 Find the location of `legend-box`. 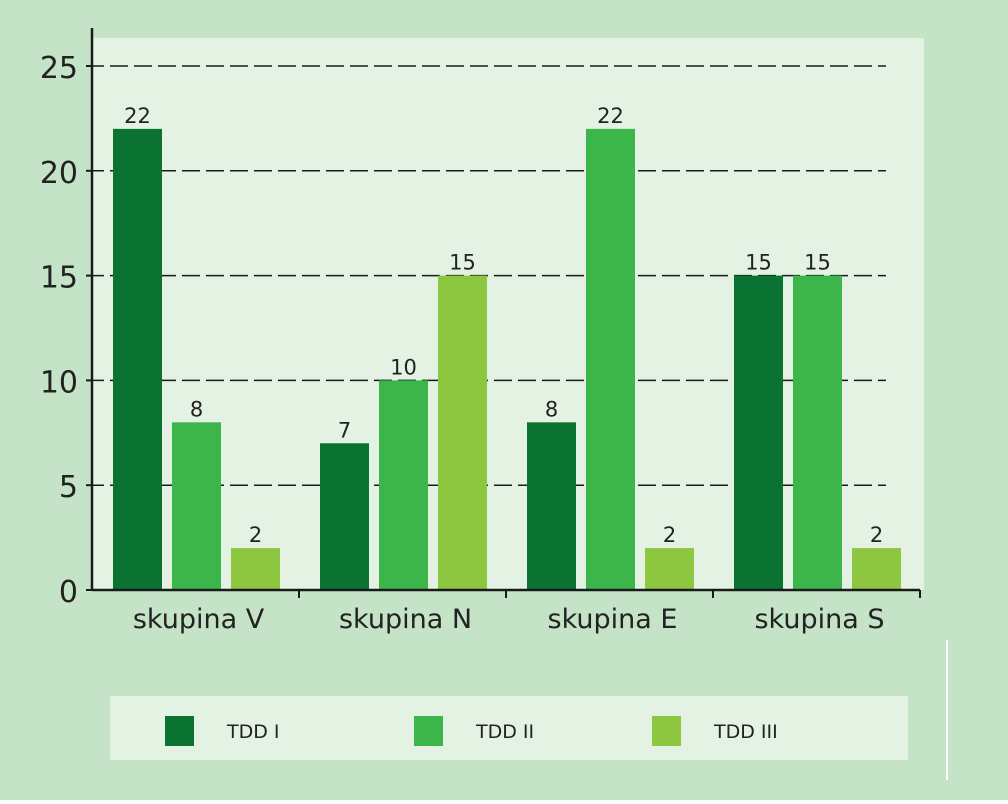

legend-box is located at coordinates (509, 728).